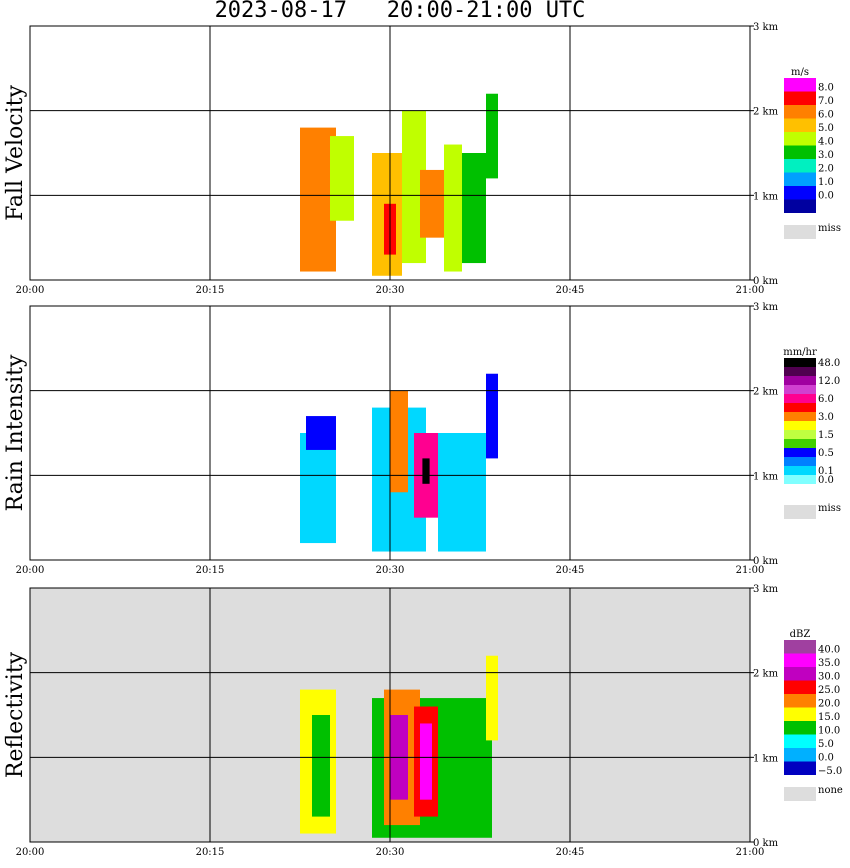  What do you see at coordinates (400, 11) in the screenshot?
I see `page-title: 2023-08-17 20:00-21:00 UTC` at bounding box center [400, 11].